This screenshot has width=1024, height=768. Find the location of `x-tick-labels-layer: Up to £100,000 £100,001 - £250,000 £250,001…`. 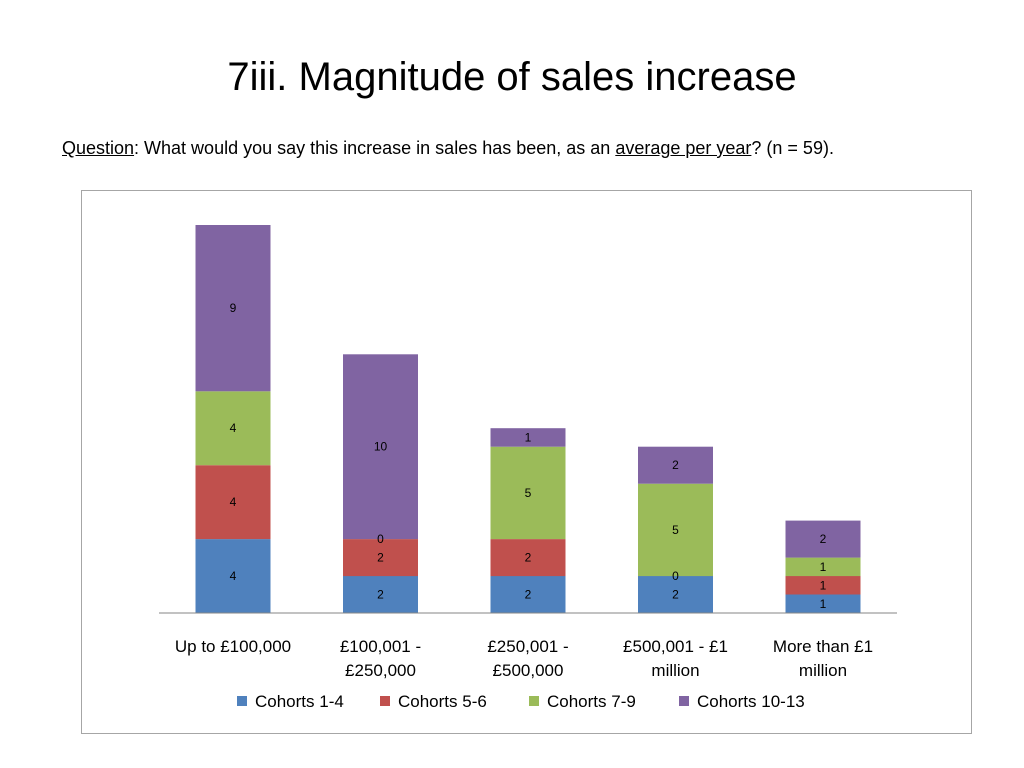

x-tick-labels-layer: Up to £100,000 £100,001 - £250,000 £250,001… is located at coordinates (524, 658).